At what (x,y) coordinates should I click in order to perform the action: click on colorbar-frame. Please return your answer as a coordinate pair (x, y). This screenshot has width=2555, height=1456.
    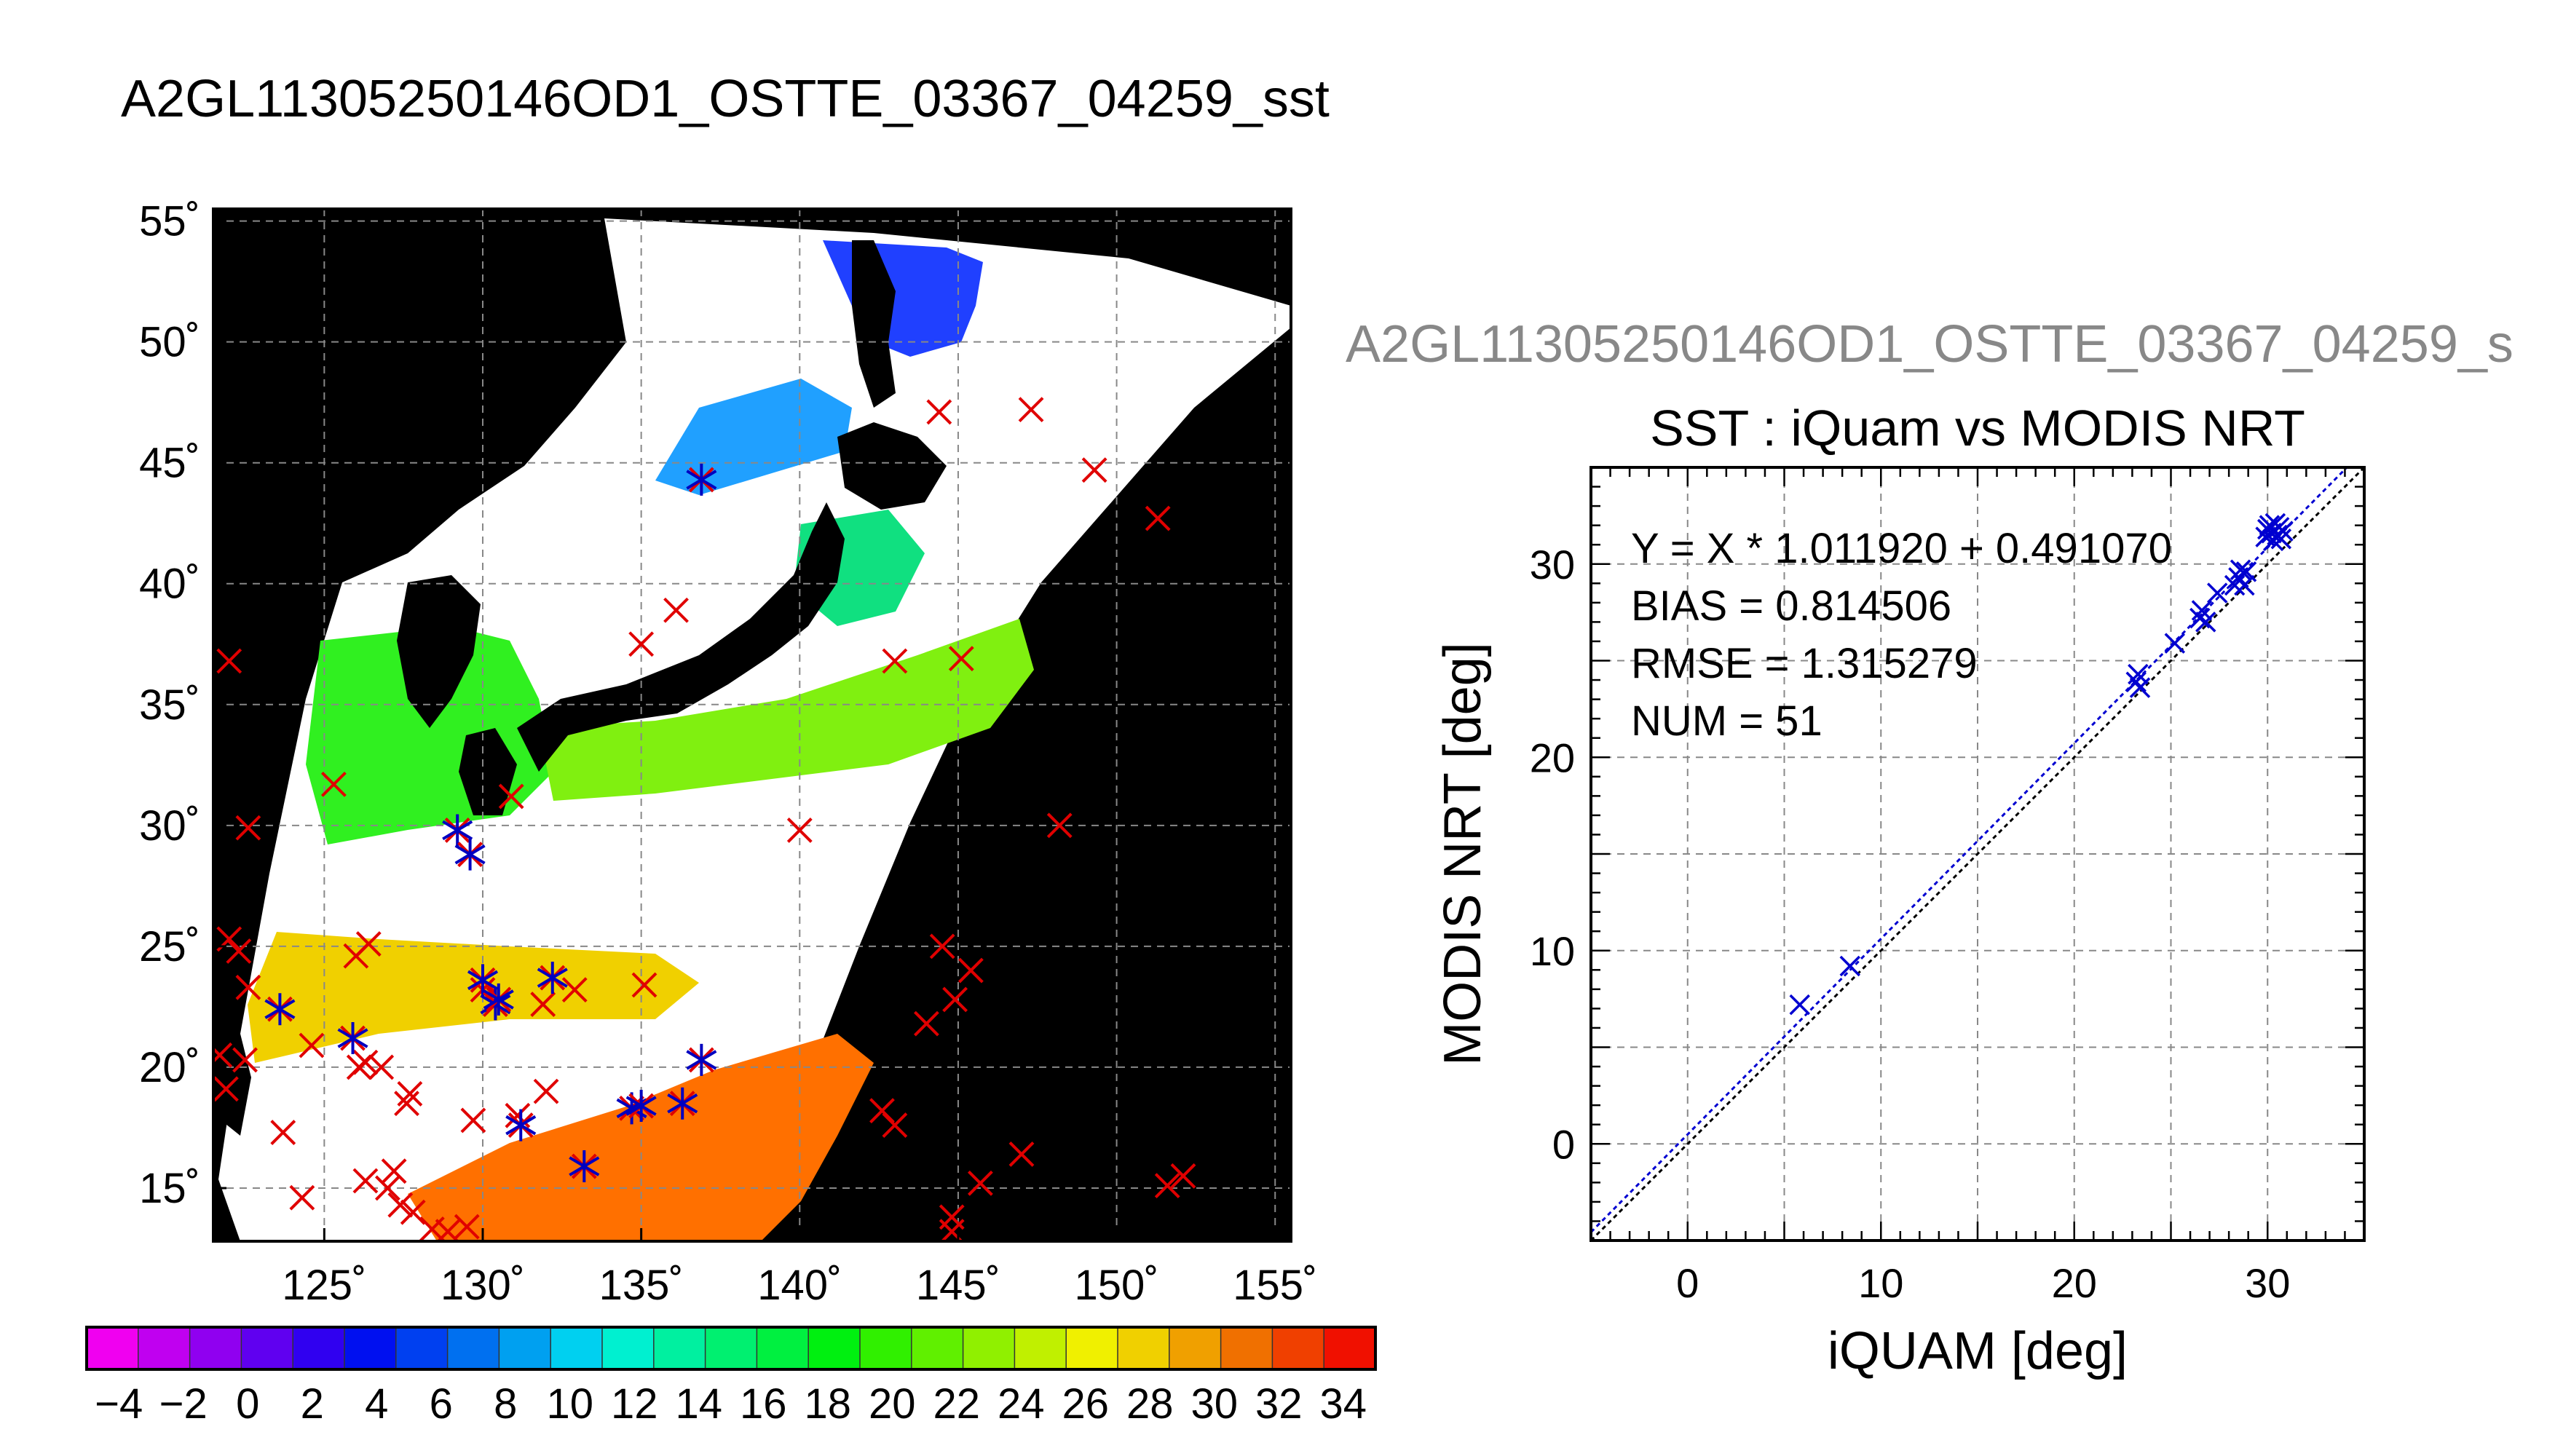
    Looking at the image, I should click on (731, 1348).